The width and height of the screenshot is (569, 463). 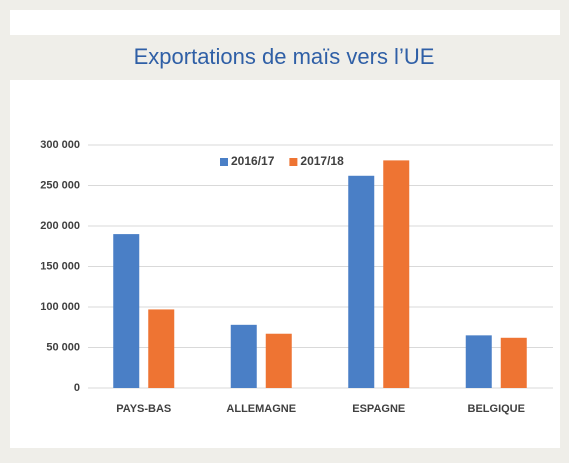 What do you see at coordinates (77, 388) in the screenshot?
I see `y-tick-label: 0` at bounding box center [77, 388].